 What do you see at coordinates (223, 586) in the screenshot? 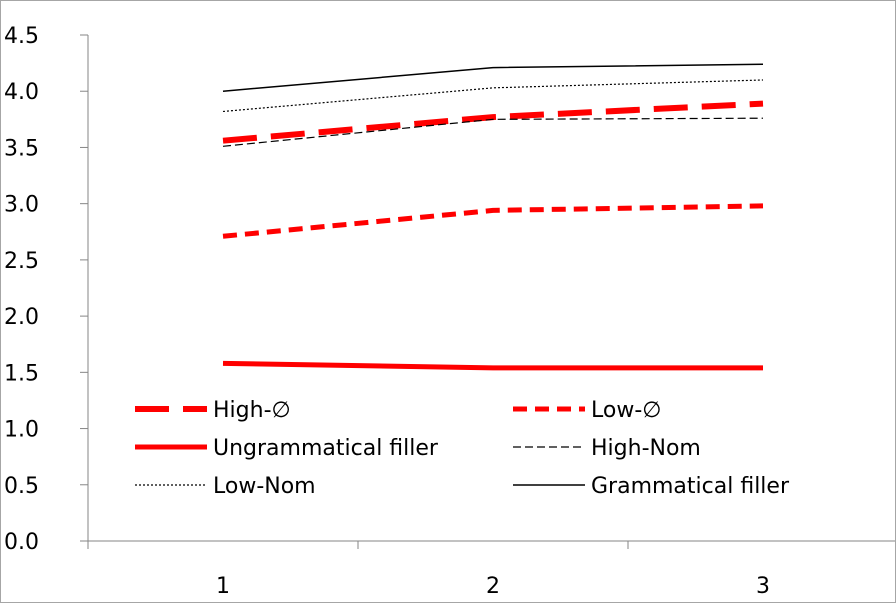
I see `x-tick-label: 1` at bounding box center [223, 586].